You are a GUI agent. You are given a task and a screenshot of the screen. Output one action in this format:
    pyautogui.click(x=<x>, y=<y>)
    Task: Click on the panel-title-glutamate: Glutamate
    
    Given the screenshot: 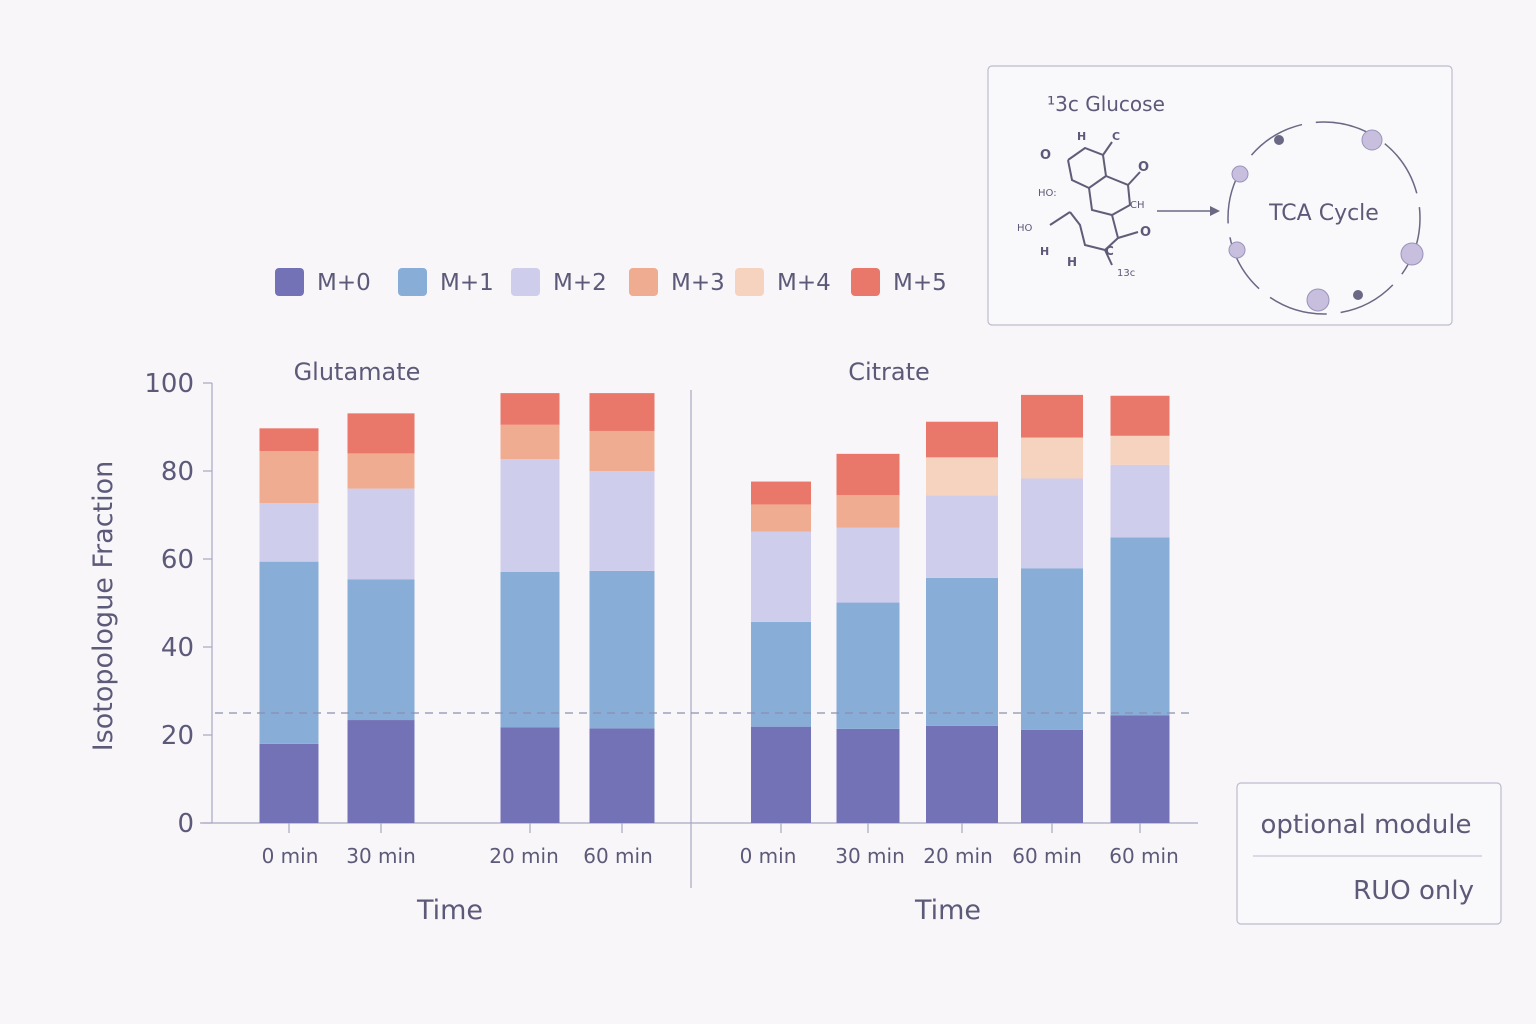 What is the action you would take?
    pyautogui.click(x=357, y=372)
    